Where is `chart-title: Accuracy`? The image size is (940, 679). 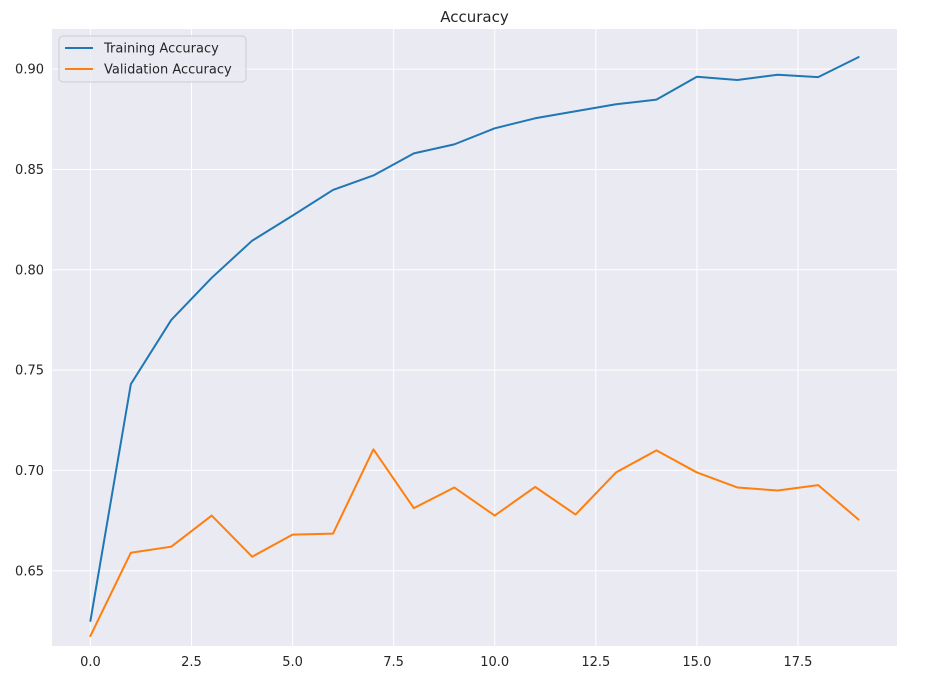
chart-title: Accuracy is located at coordinates (474, 17).